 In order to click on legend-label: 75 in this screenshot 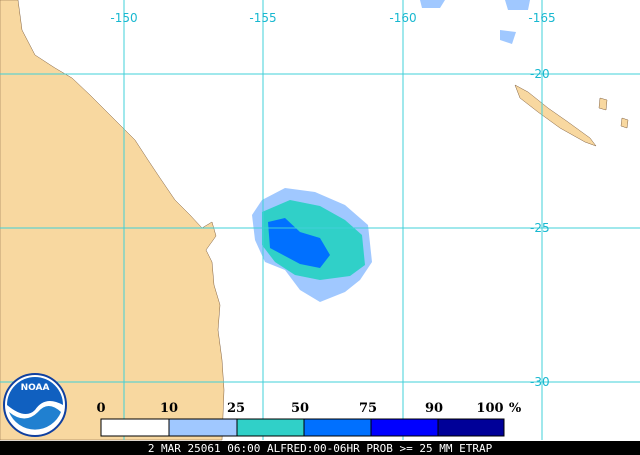, I will do `click(368, 408)`.